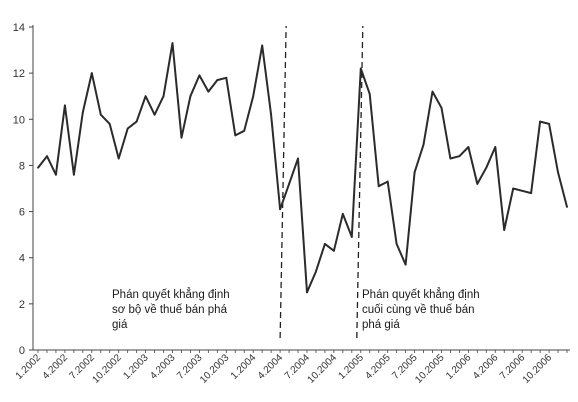  Describe the element at coordinates (22, 166) in the screenshot. I see `y-tick-label: 8` at that location.